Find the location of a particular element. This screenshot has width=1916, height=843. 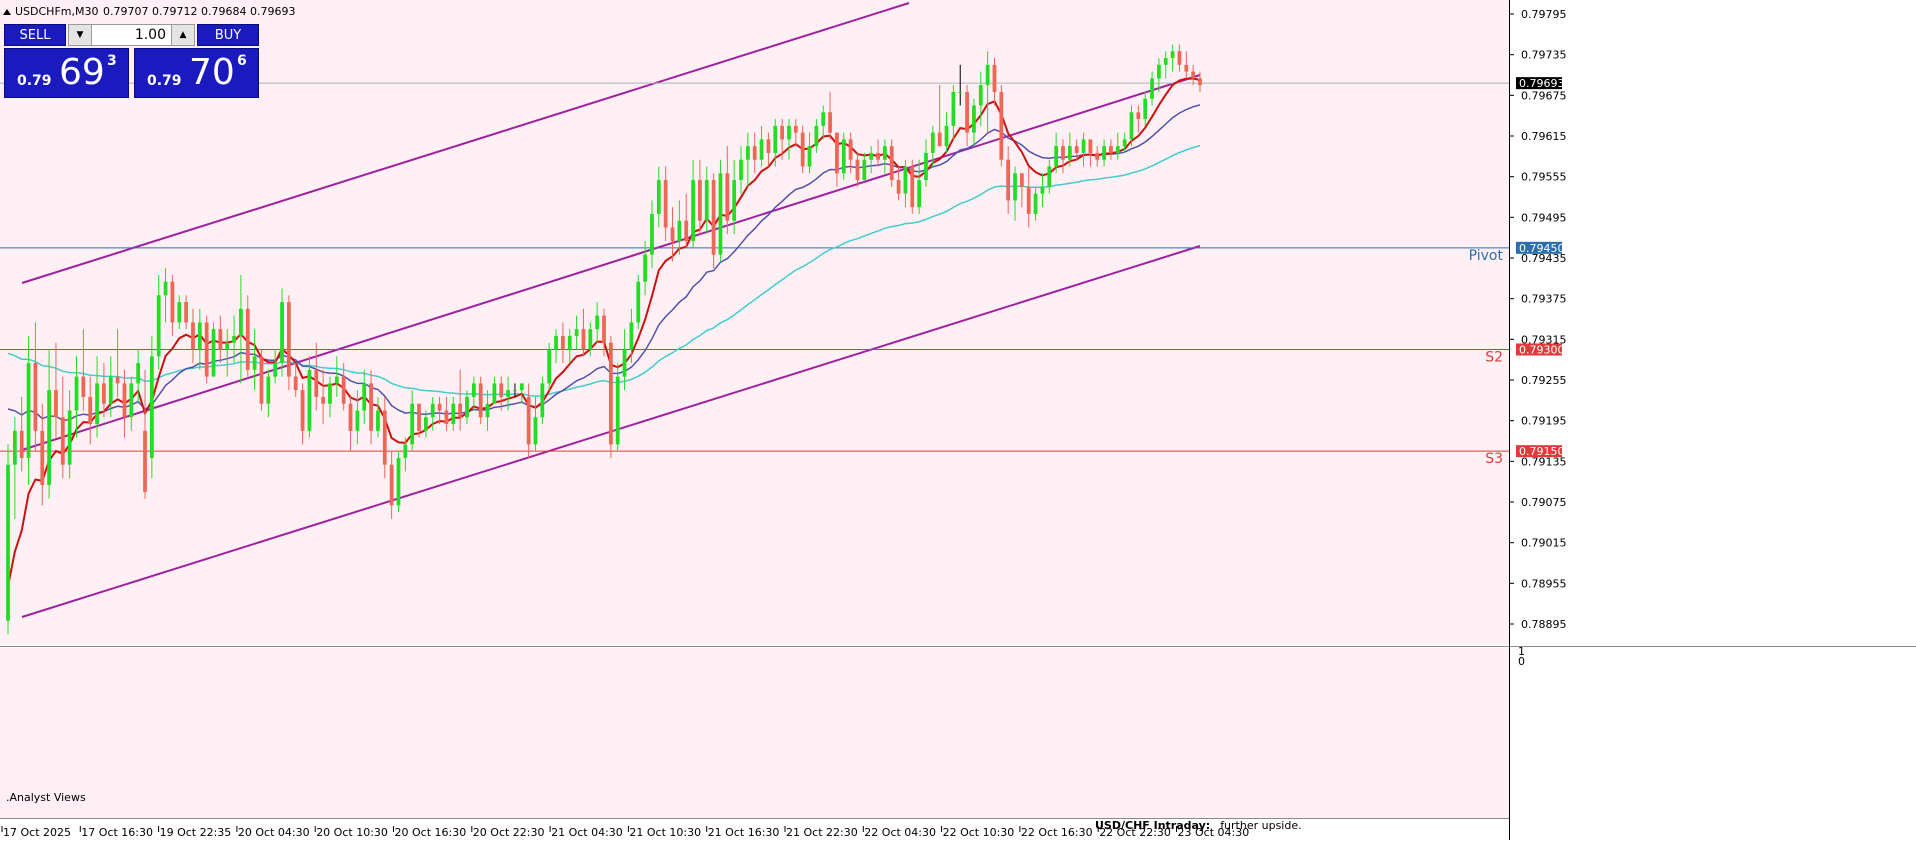

time-tick-label: 20 Oct 10:30 is located at coordinates (352, 832).